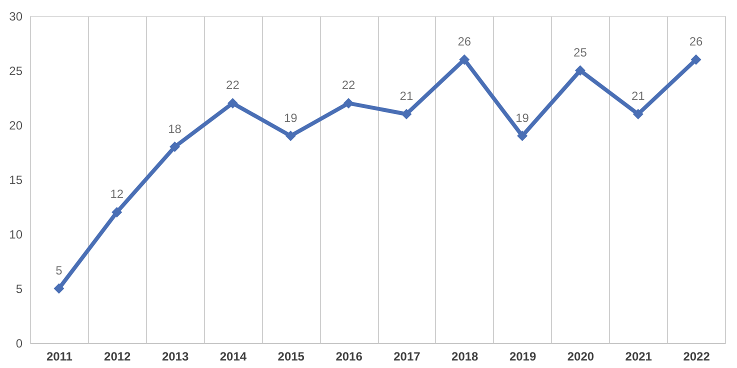 This screenshot has height=368, width=737. What do you see at coordinates (233, 357) in the screenshot?
I see `x-tick-label: 2014` at bounding box center [233, 357].